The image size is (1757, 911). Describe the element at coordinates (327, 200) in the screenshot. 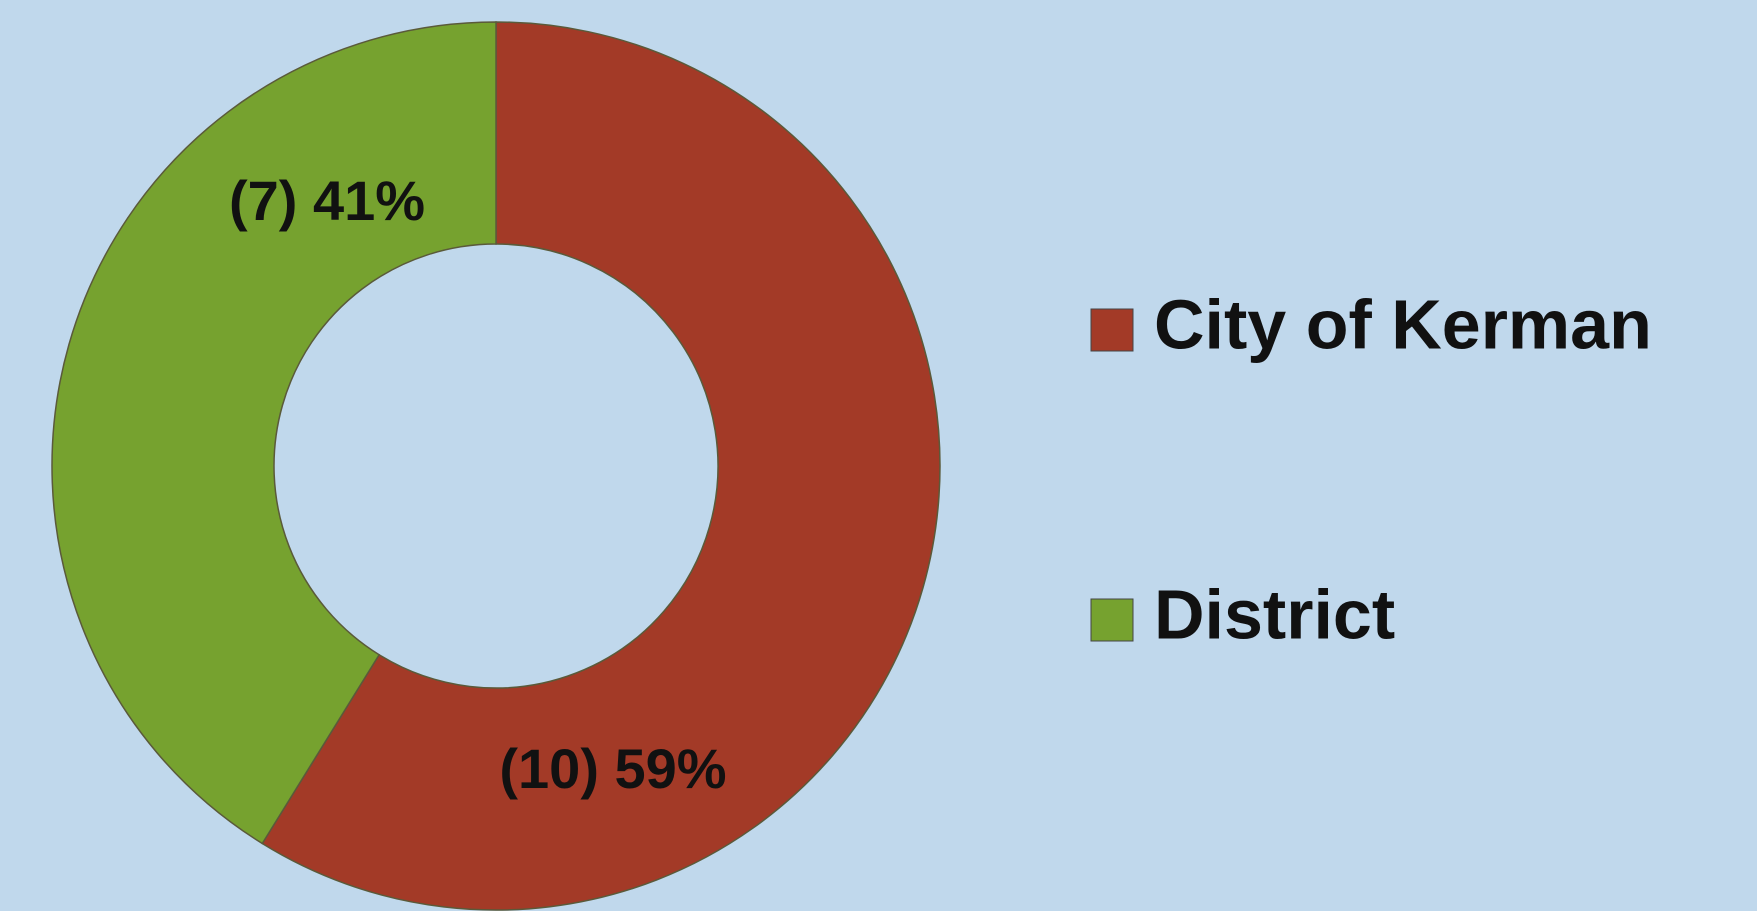

I see `data-label: (7) 41%` at that location.